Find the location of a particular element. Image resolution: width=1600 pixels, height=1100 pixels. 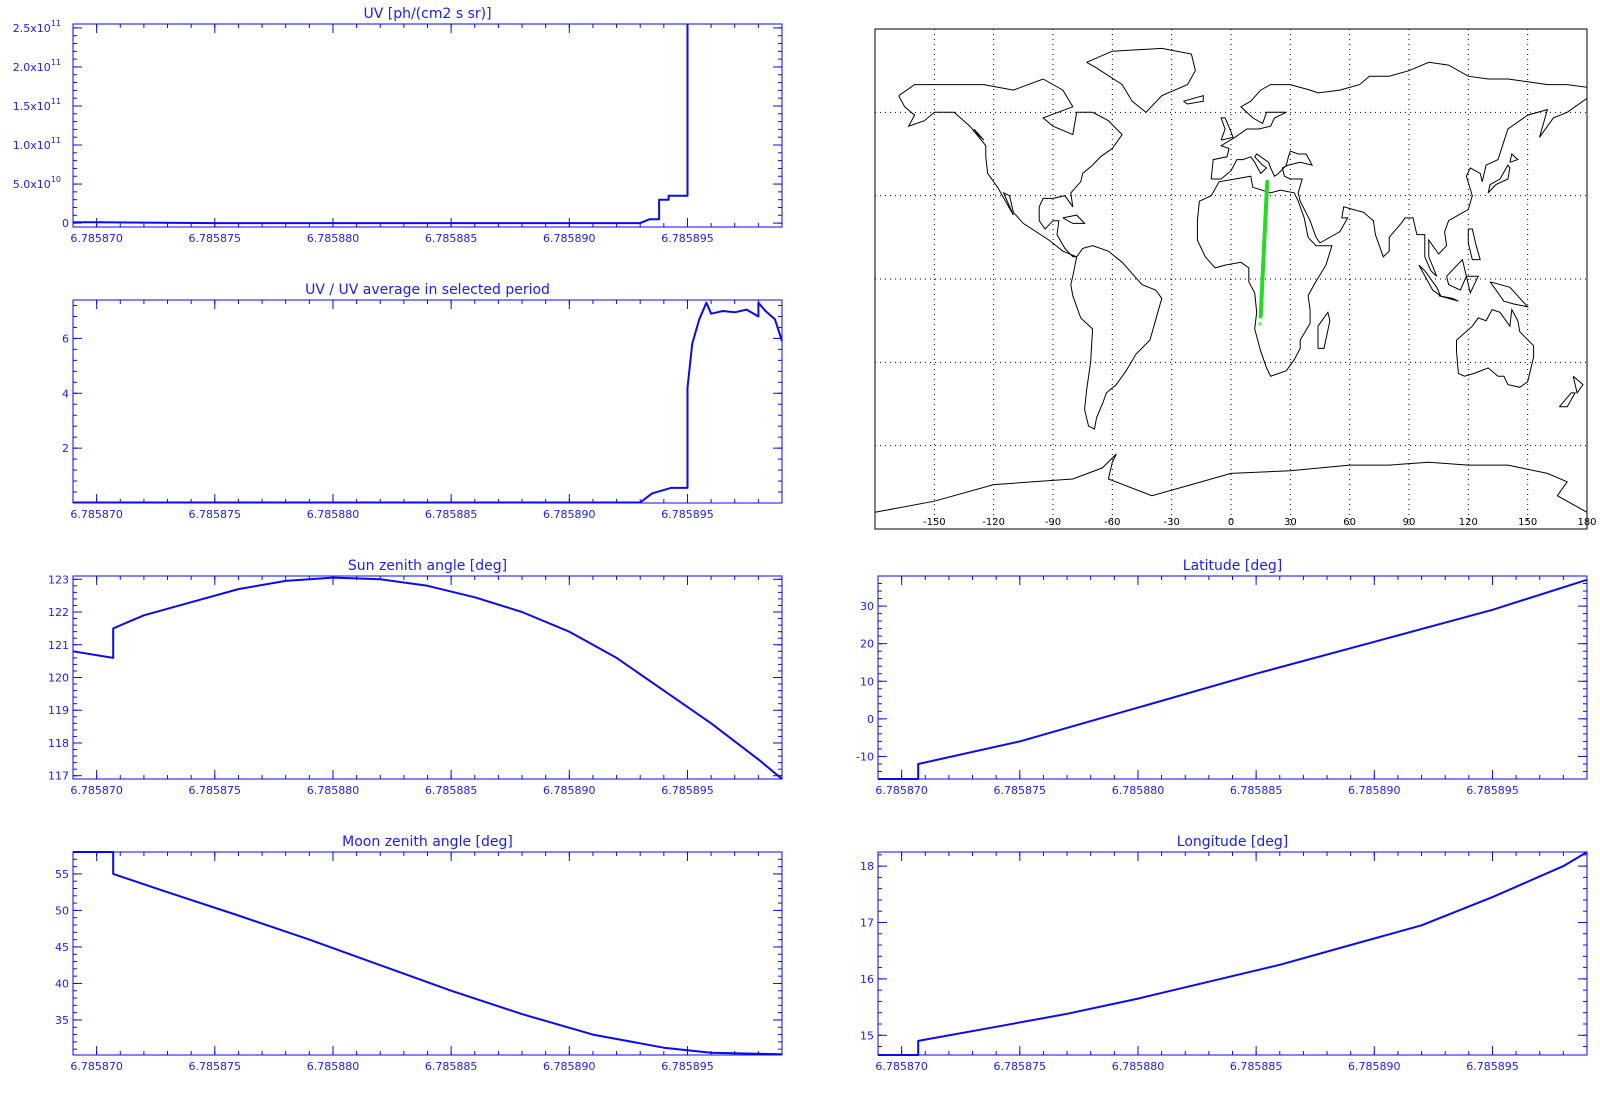

y-tick-label: 5.0x10¹⁰ is located at coordinates (37, 183).